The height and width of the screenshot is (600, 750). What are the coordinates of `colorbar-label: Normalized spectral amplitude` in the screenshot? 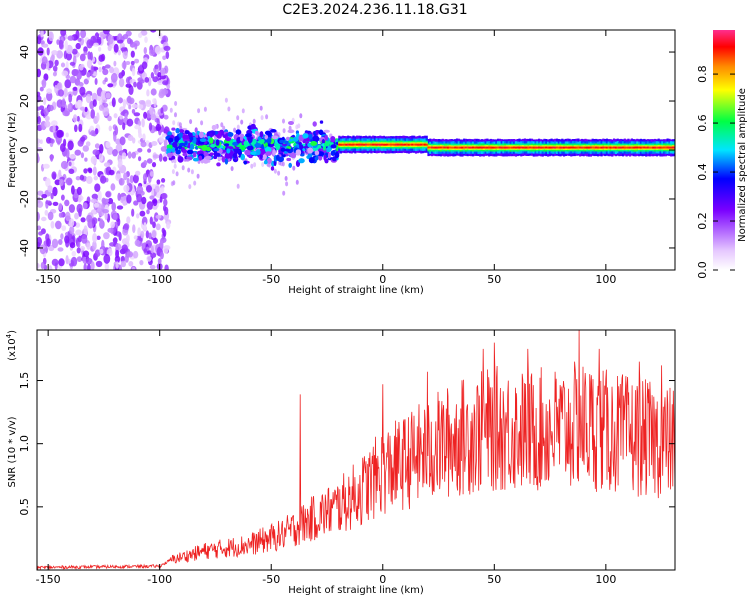 It's located at (742, 165).